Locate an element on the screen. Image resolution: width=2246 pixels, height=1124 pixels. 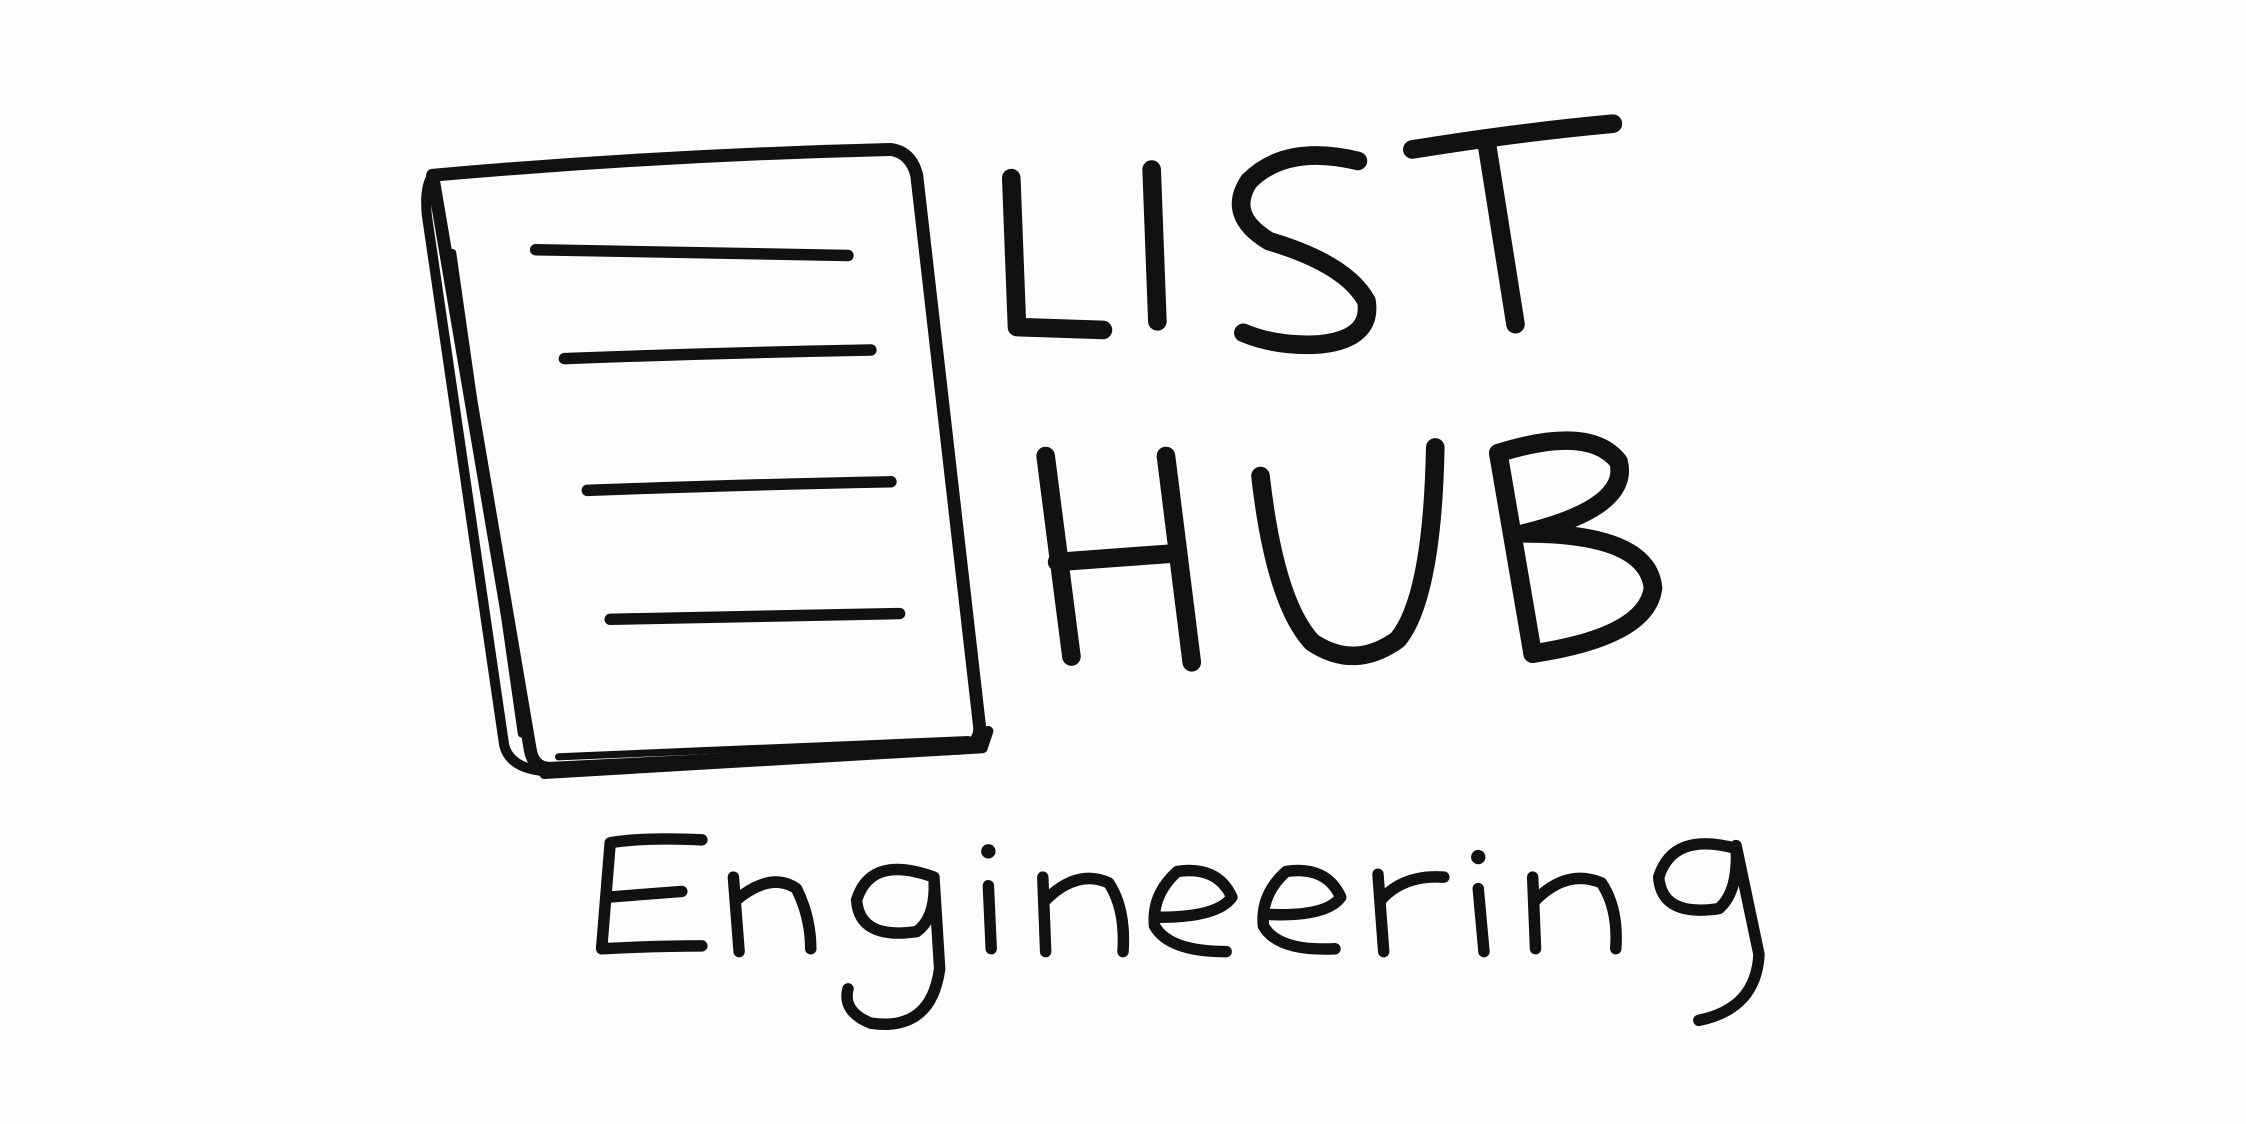
notepad-icon is located at coordinates (707, 461).